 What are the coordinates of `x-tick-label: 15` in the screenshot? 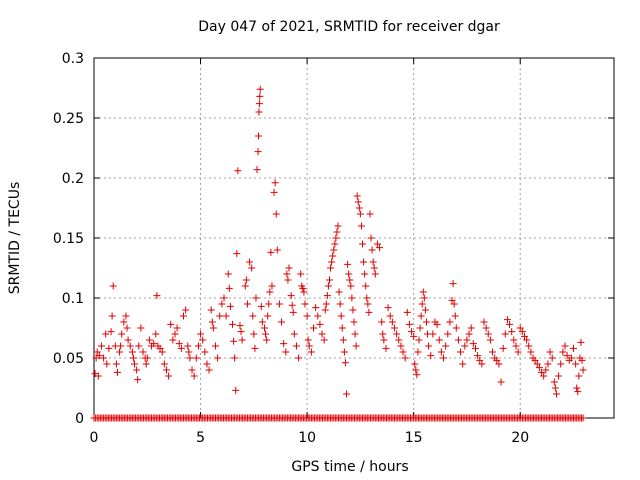 It's located at (414, 438).